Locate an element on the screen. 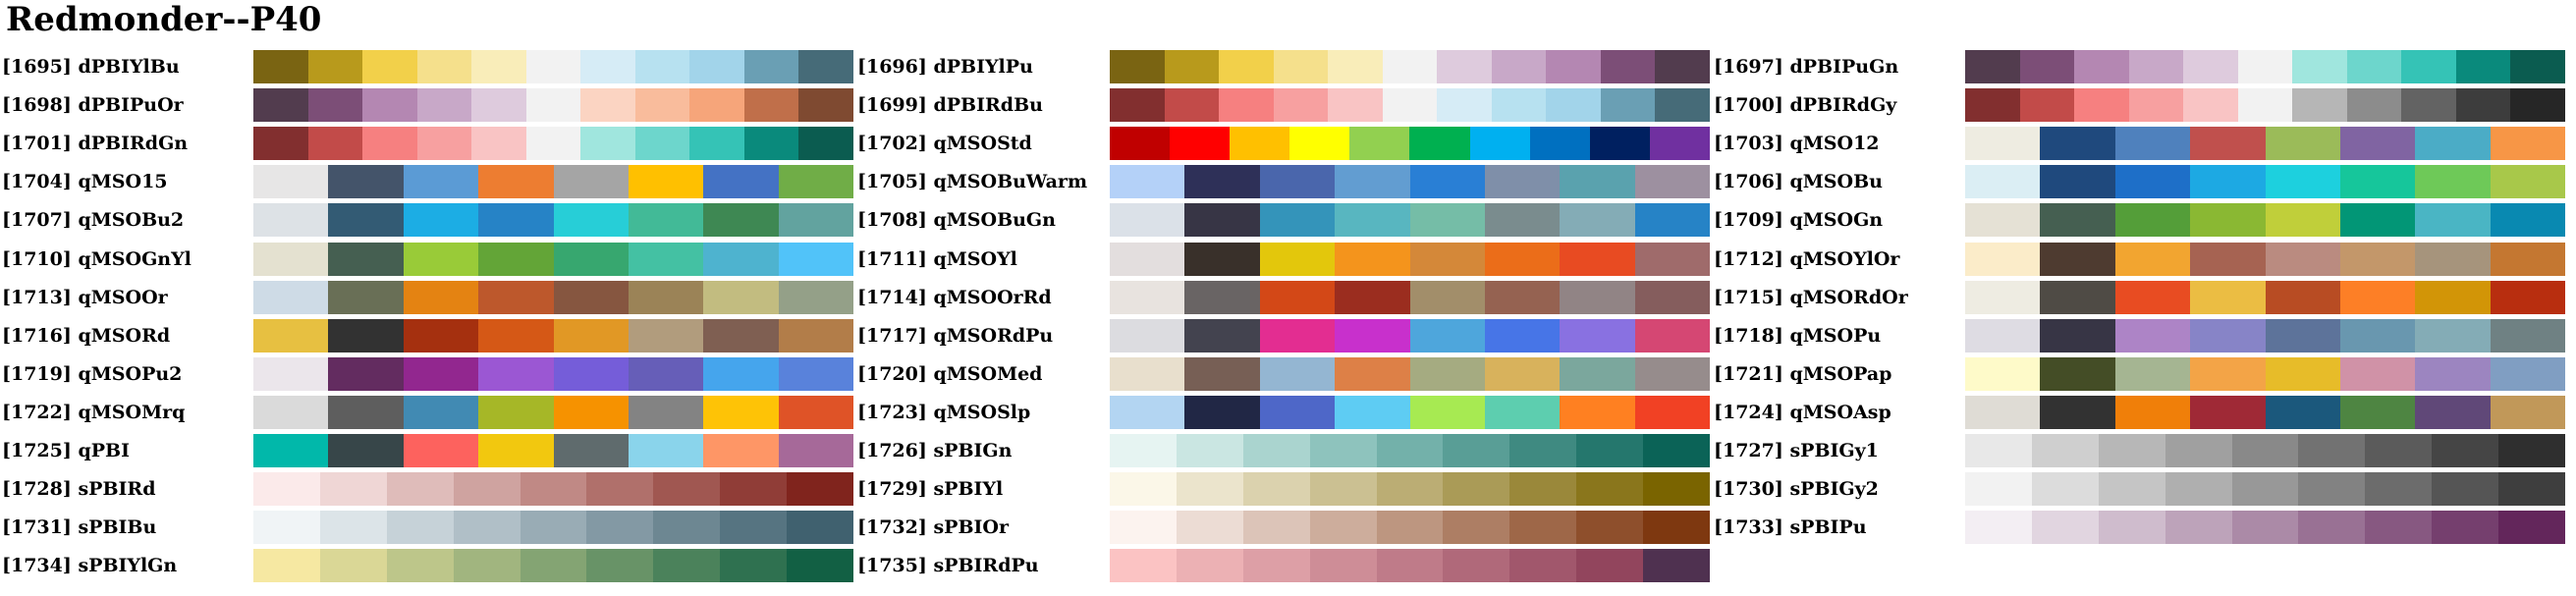 The height and width of the screenshot is (596, 2576). palette-label: [1734] sPBIYlGn is located at coordinates (90, 566).